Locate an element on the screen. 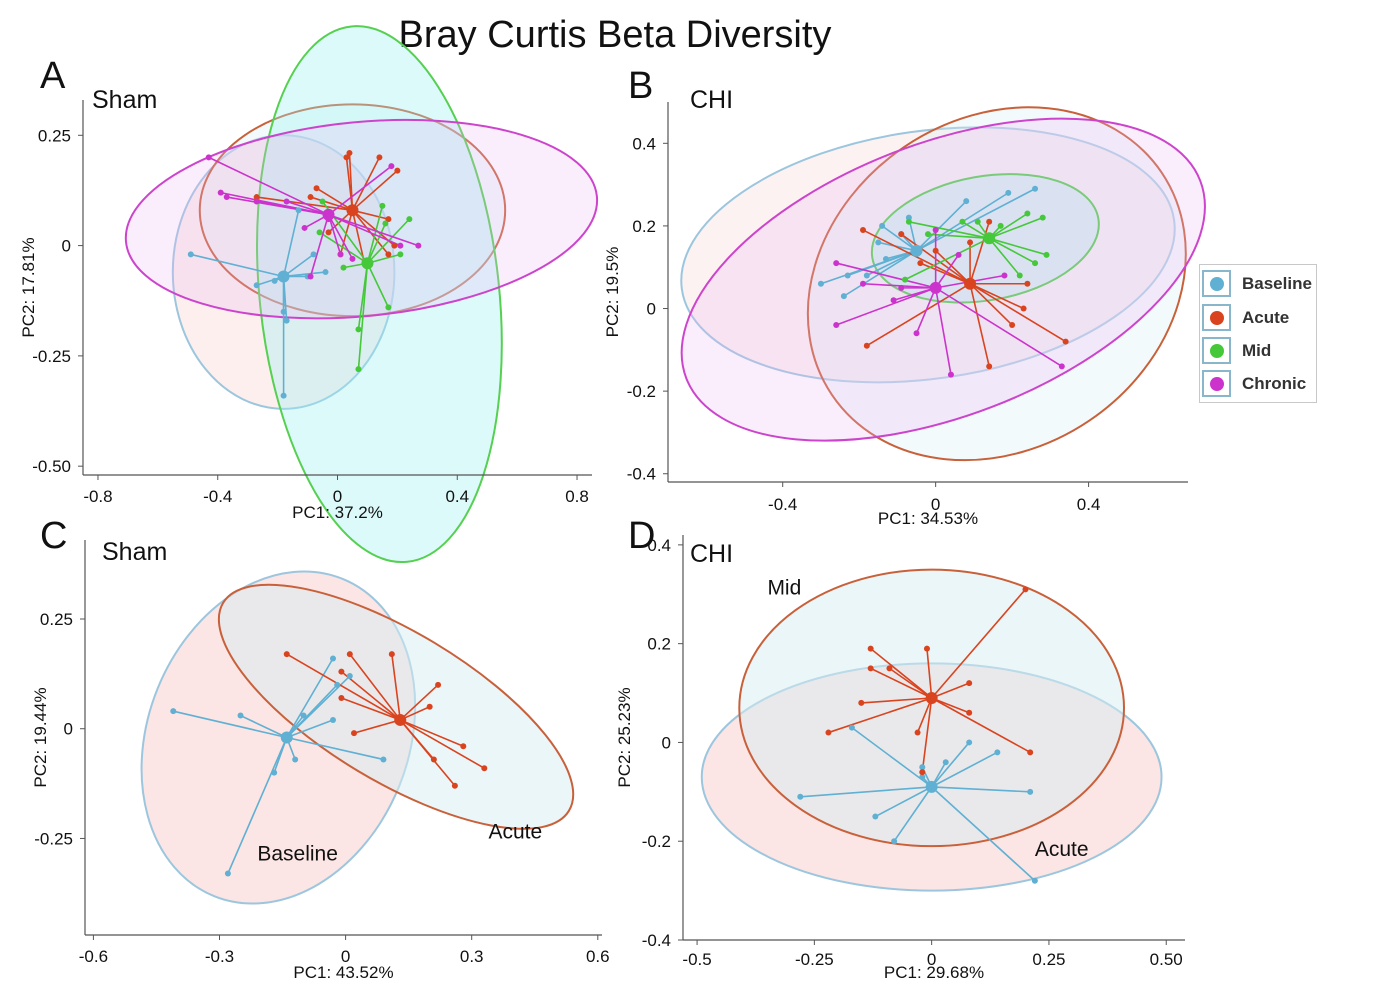 This screenshot has height=997, width=1384. x-tick-label: -0.4 is located at coordinates (217, 496).